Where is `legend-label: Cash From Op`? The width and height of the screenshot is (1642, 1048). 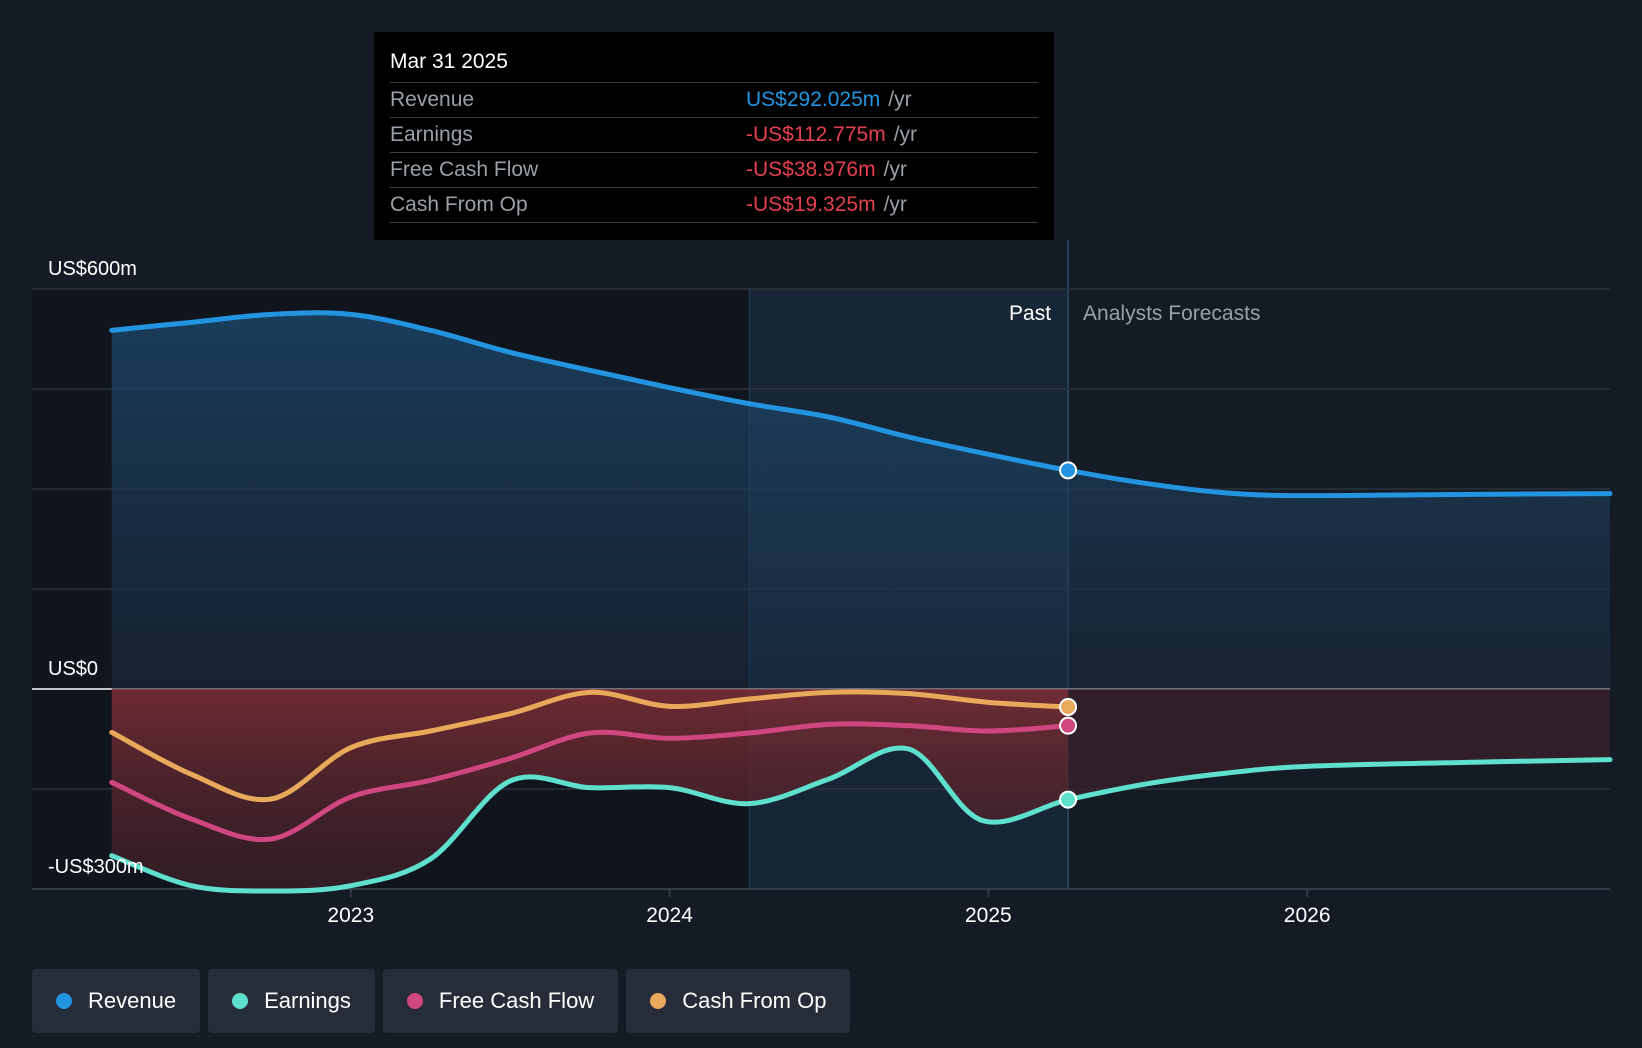
legend-label: Cash From Op is located at coordinates (754, 1000).